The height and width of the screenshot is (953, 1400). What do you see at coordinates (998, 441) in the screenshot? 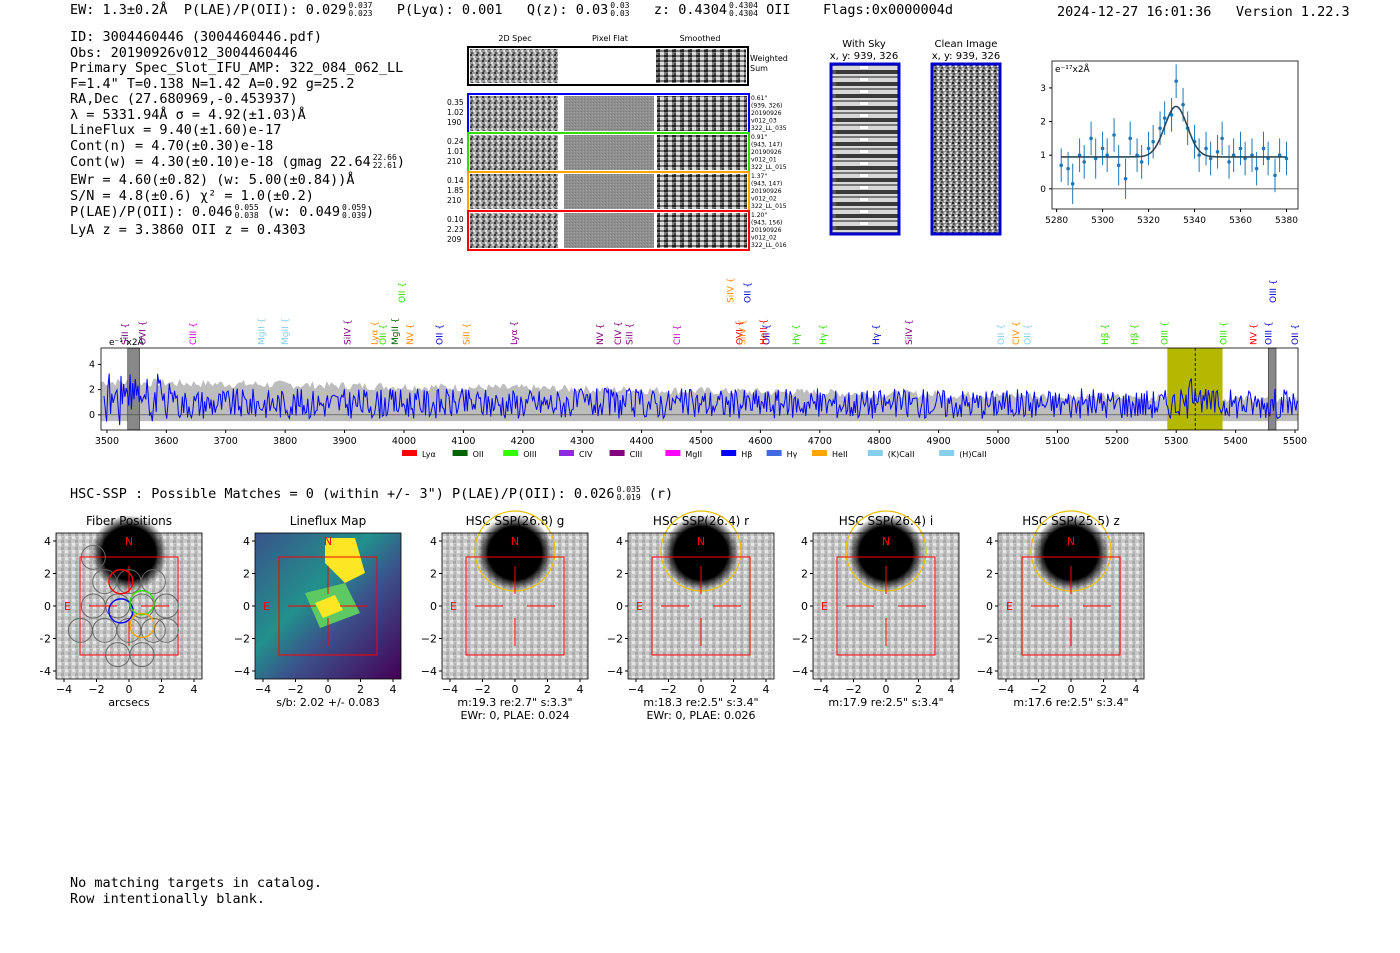
I see `spectrum-xtick-label-15: 5000` at bounding box center [998, 441].